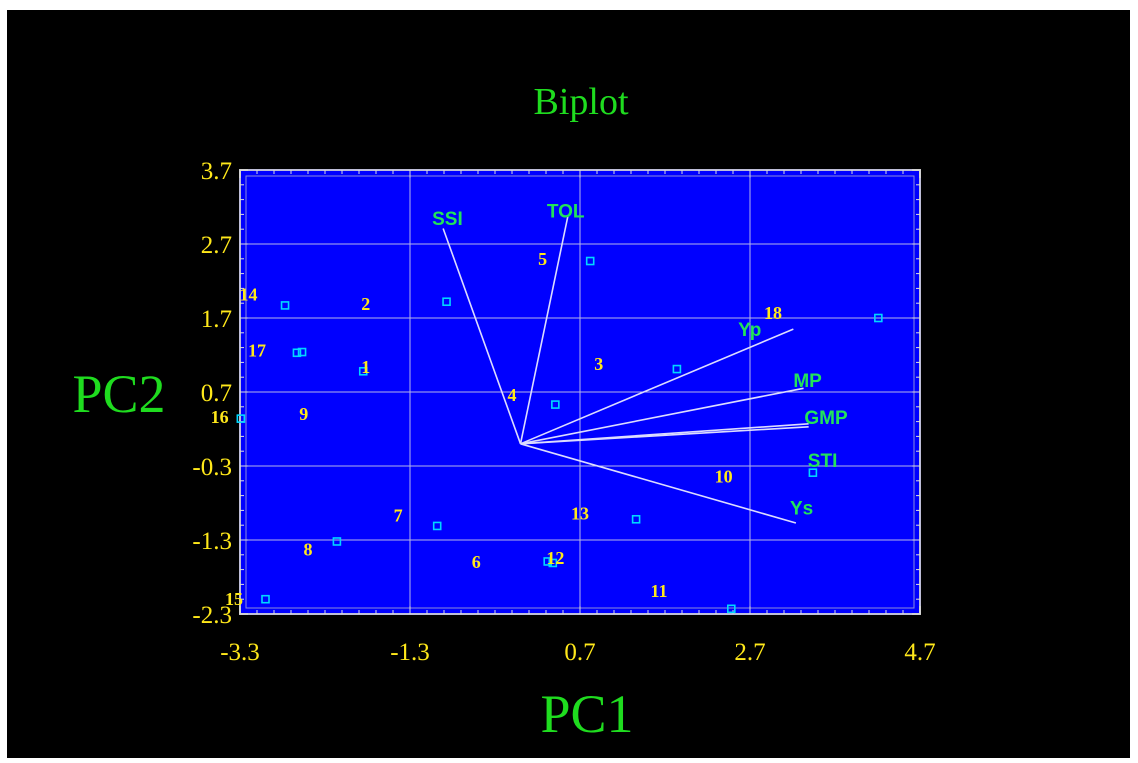 Image resolution: width=1138 pixels, height=763 pixels. What do you see at coordinates (657, 386) in the screenshot?
I see `vector-line-yp` at bounding box center [657, 386].